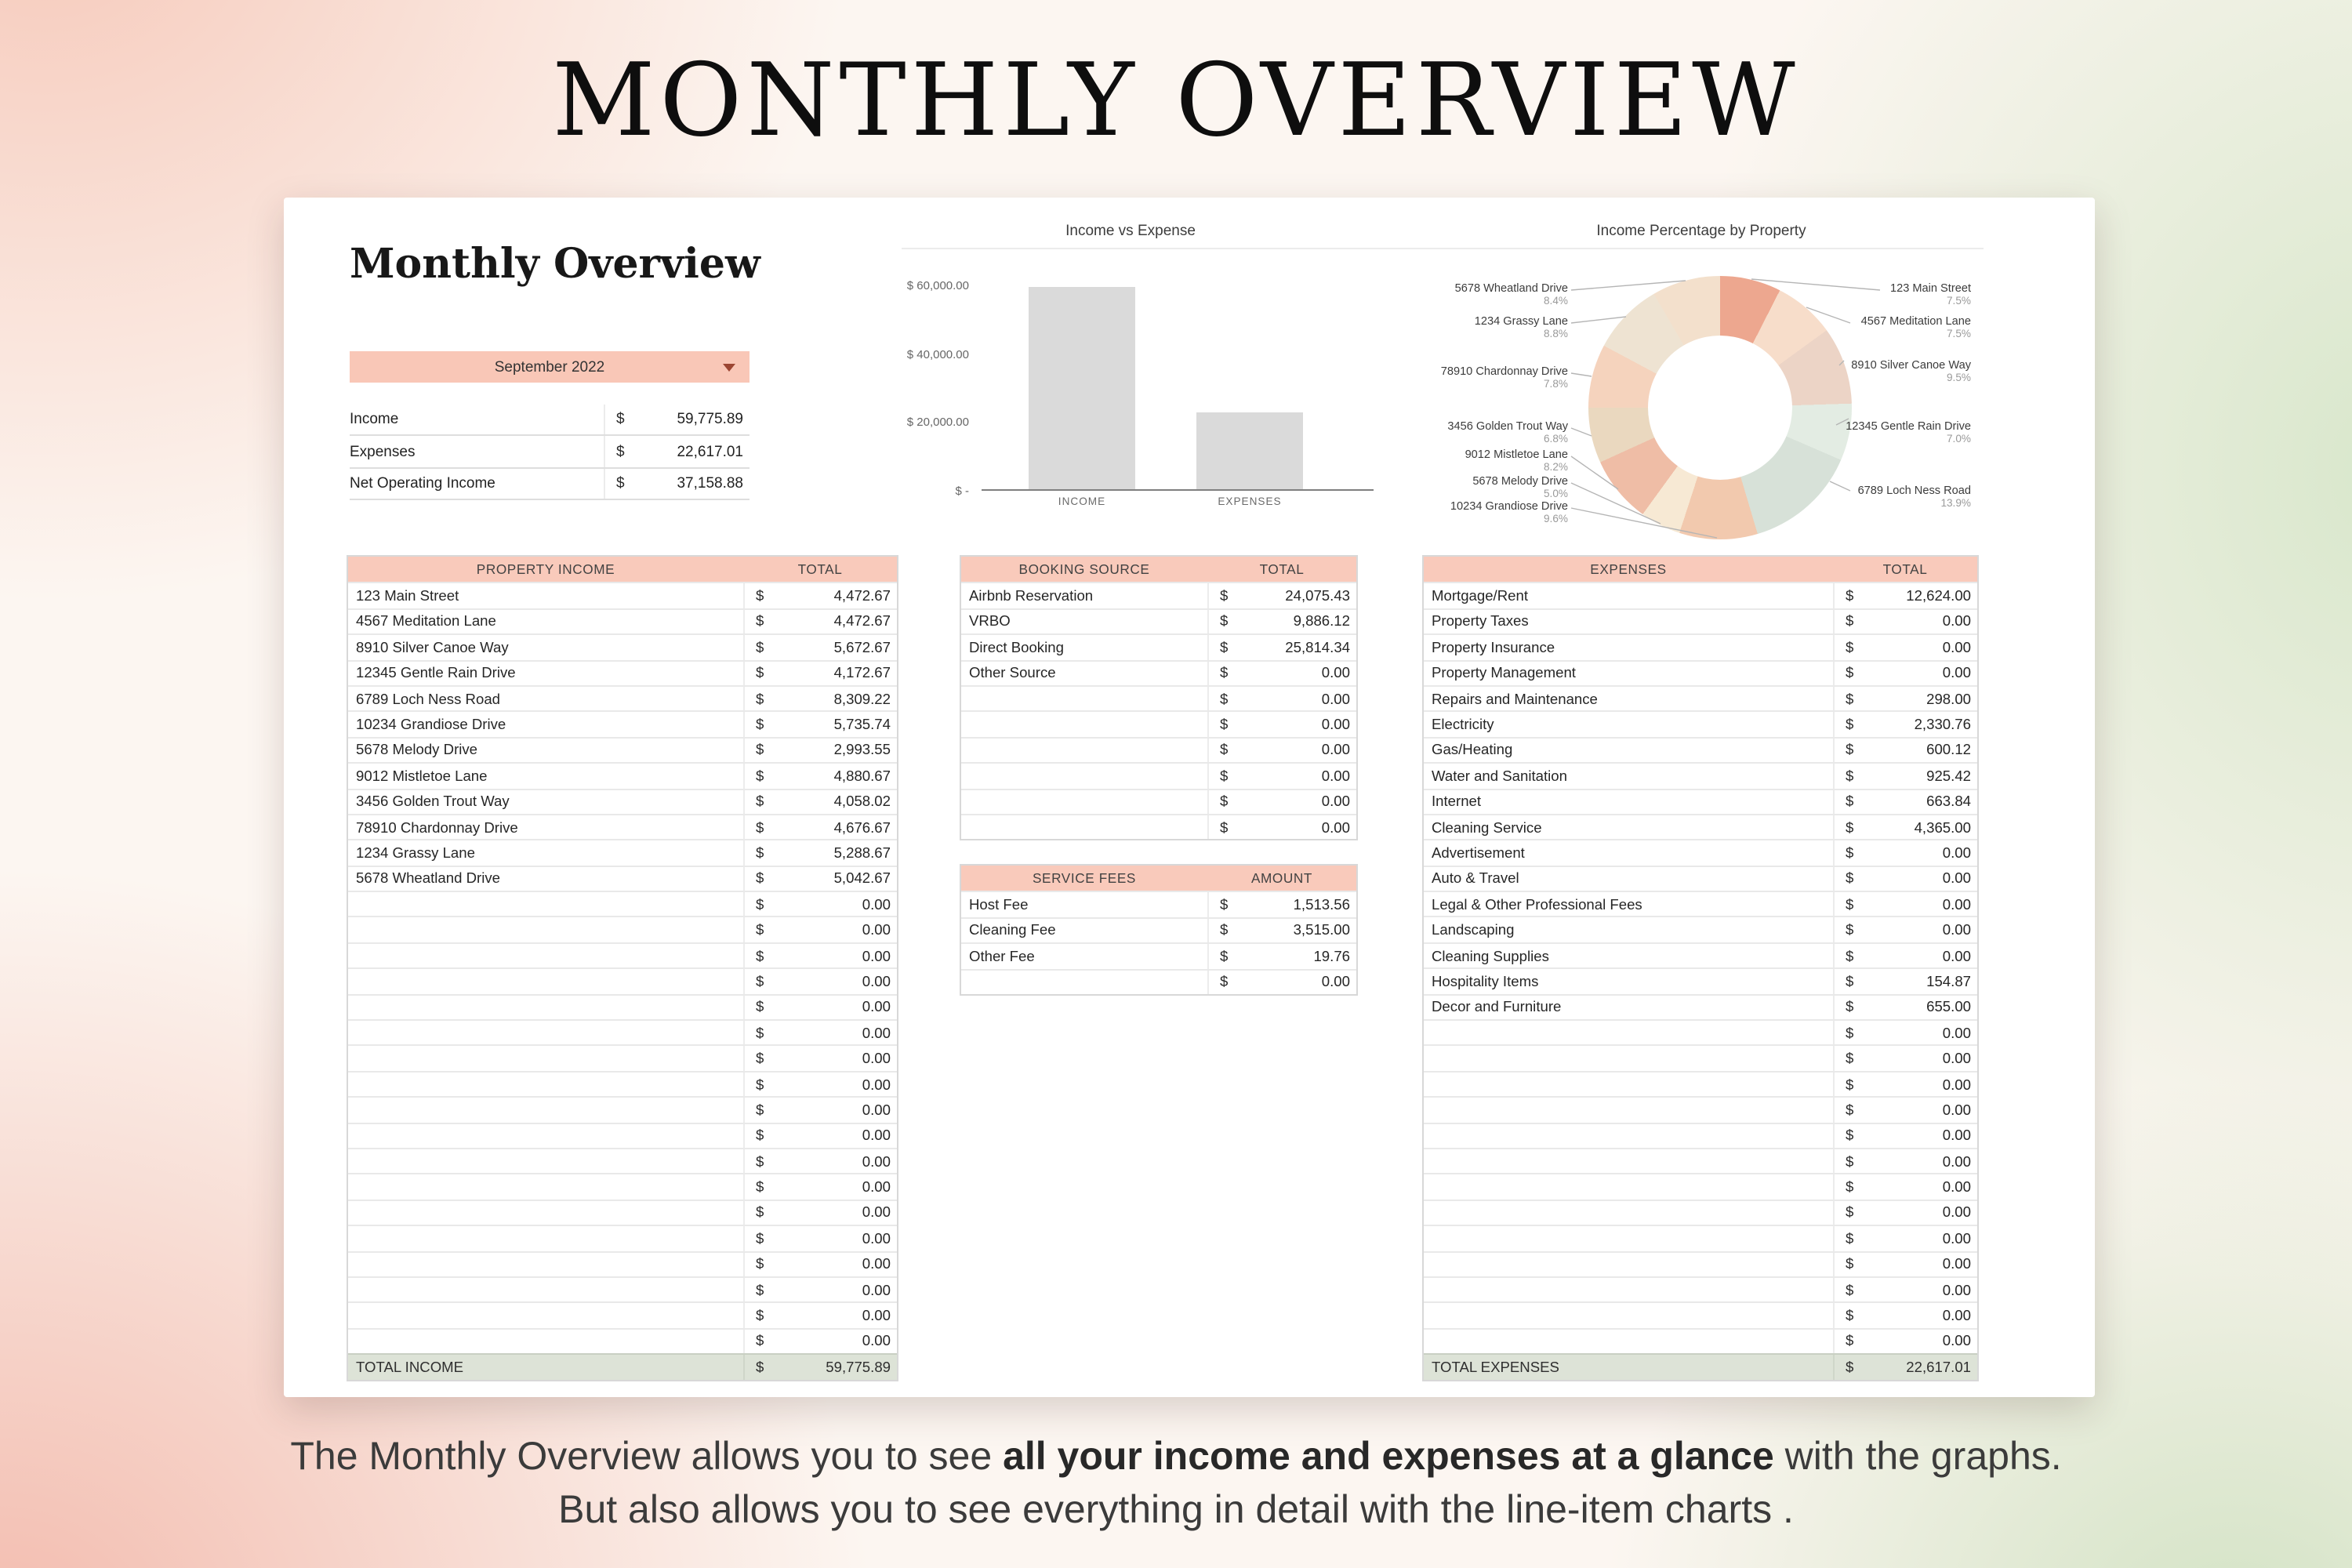 The width and height of the screenshot is (2352, 1568). I want to click on cell-name: Hospitality Items, so click(1485, 981).